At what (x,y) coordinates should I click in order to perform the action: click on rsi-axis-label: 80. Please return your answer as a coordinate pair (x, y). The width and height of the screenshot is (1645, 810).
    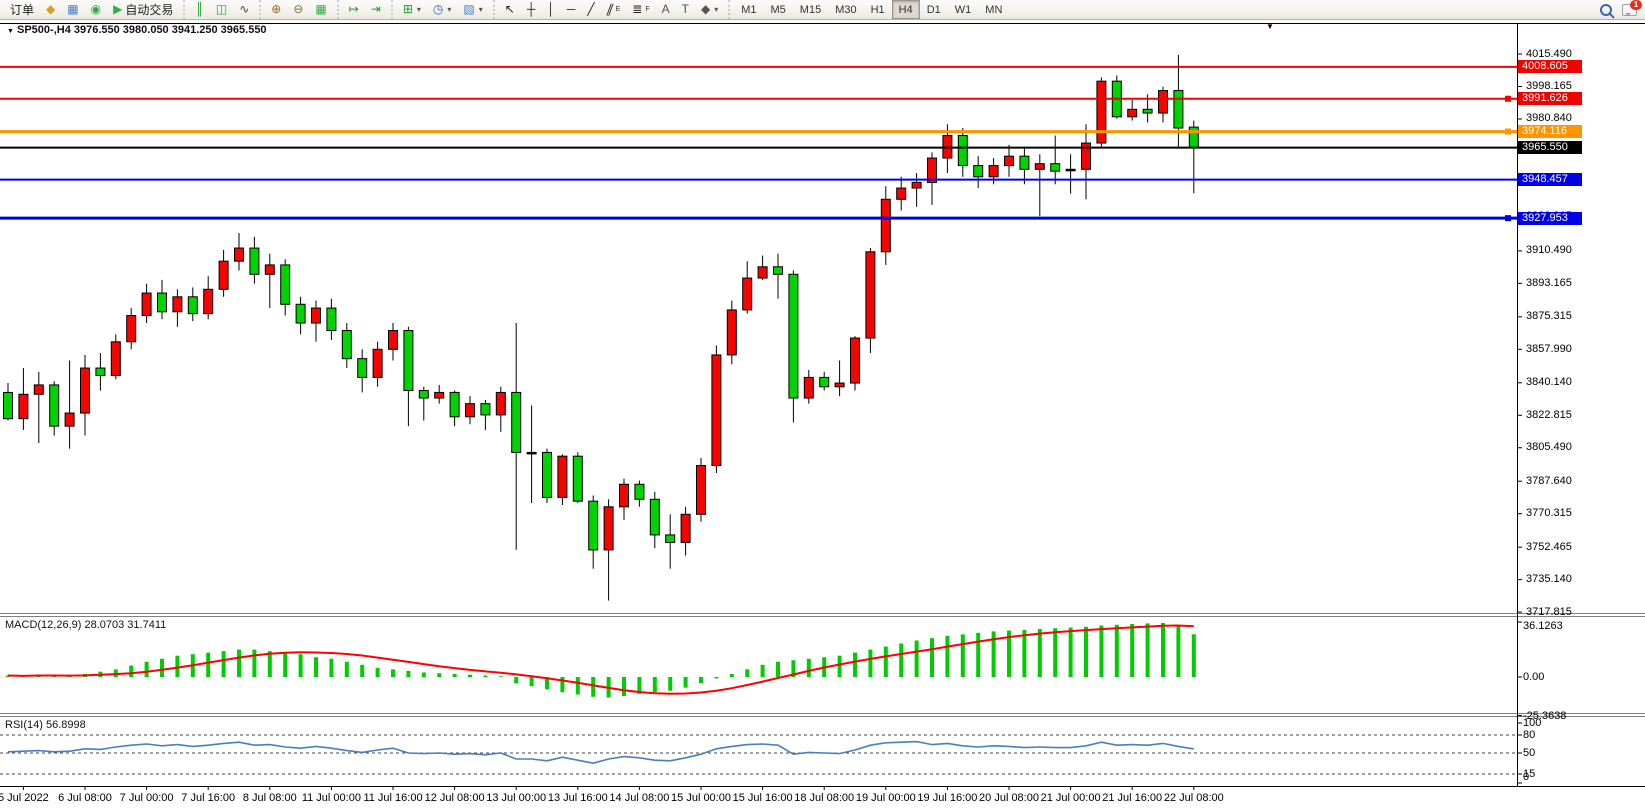
    Looking at the image, I should click on (1529, 735).